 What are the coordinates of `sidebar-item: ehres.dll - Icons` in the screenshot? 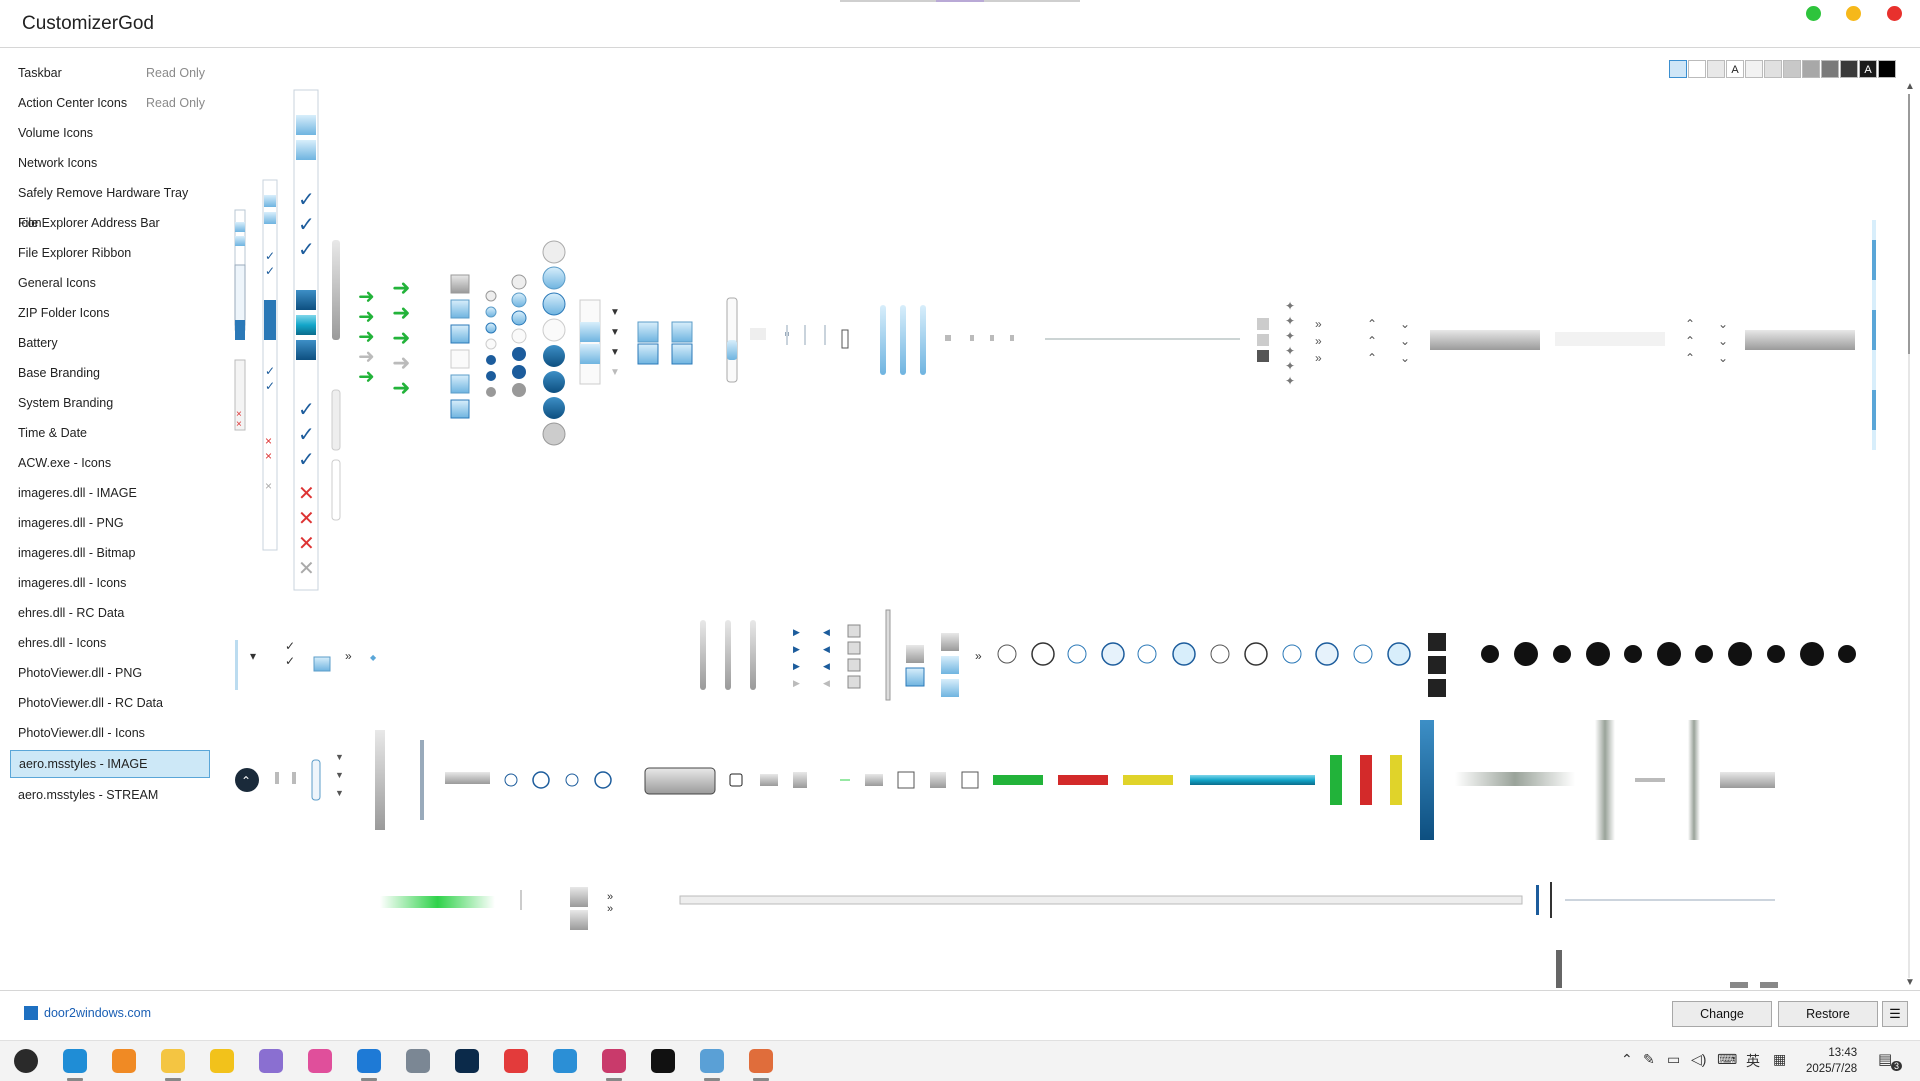 It's located at (110, 643).